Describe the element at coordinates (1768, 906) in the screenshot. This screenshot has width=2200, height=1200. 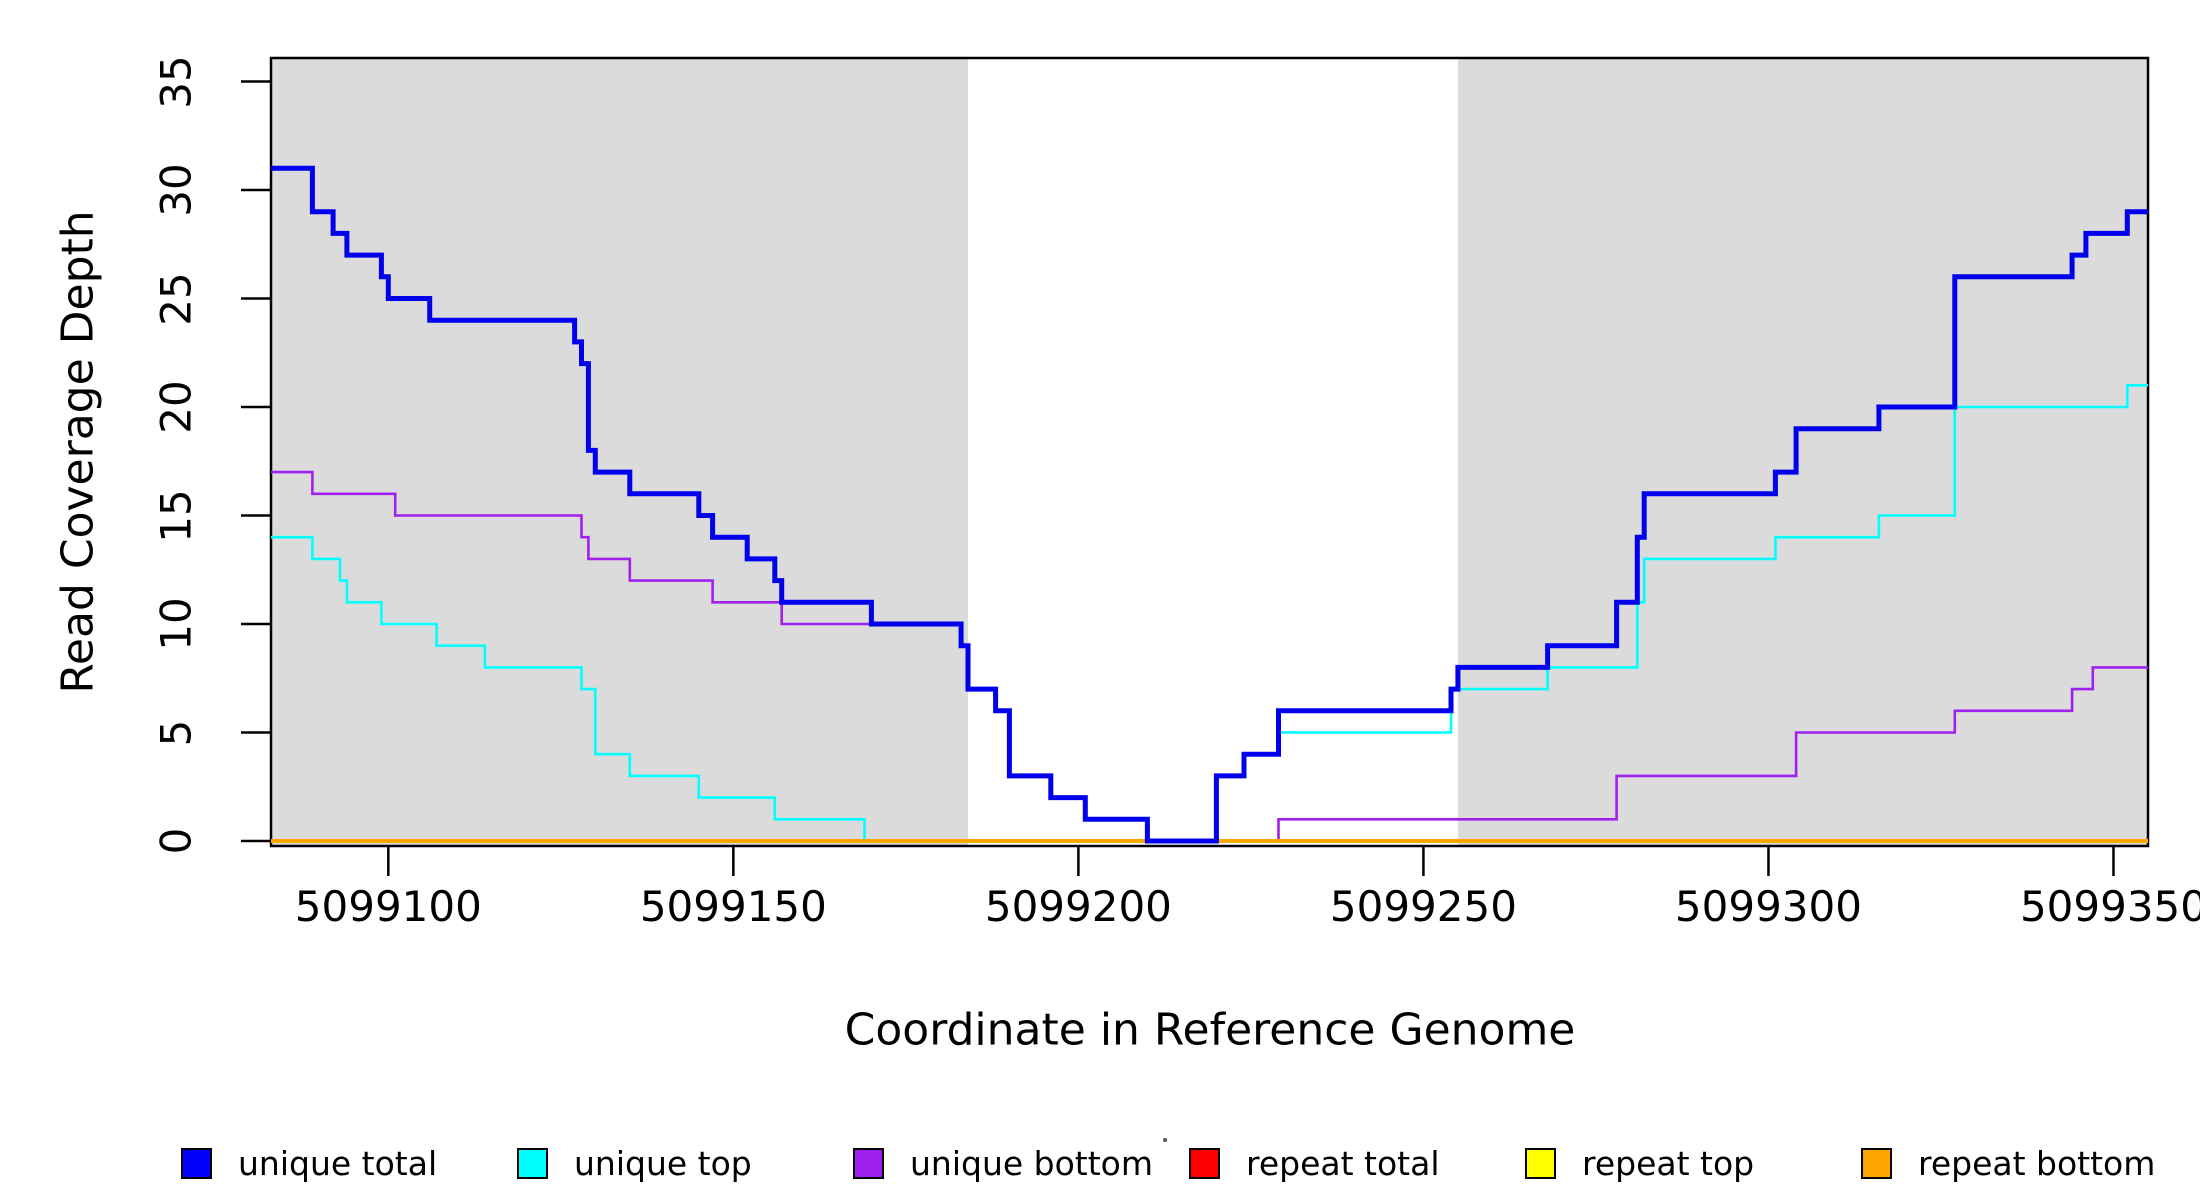
I see `x-tick-label: 5099300` at that location.